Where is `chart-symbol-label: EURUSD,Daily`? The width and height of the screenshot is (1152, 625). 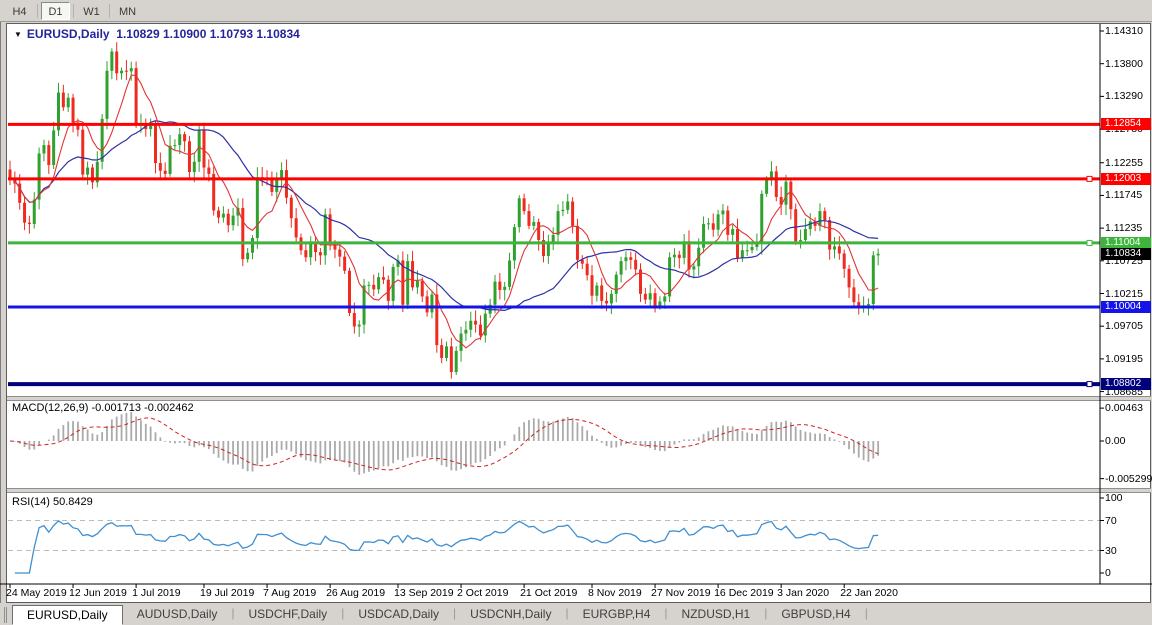
chart-symbol-label: EURUSD,Daily is located at coordinates (68, 34).